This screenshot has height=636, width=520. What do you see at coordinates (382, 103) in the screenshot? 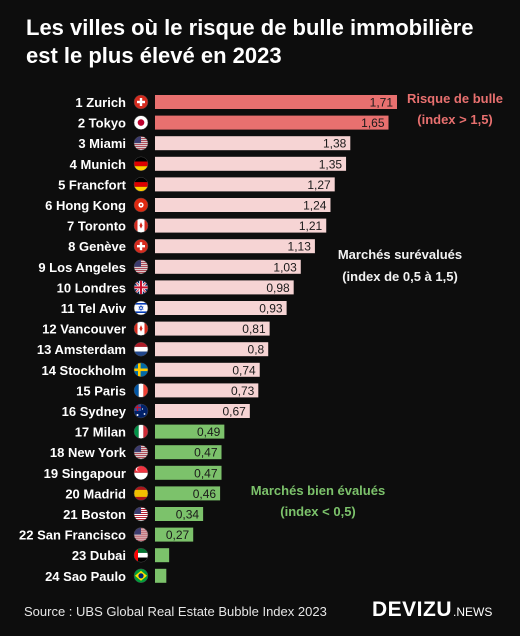
I see `value-label: 1,71` at bounding box center [382, 103].